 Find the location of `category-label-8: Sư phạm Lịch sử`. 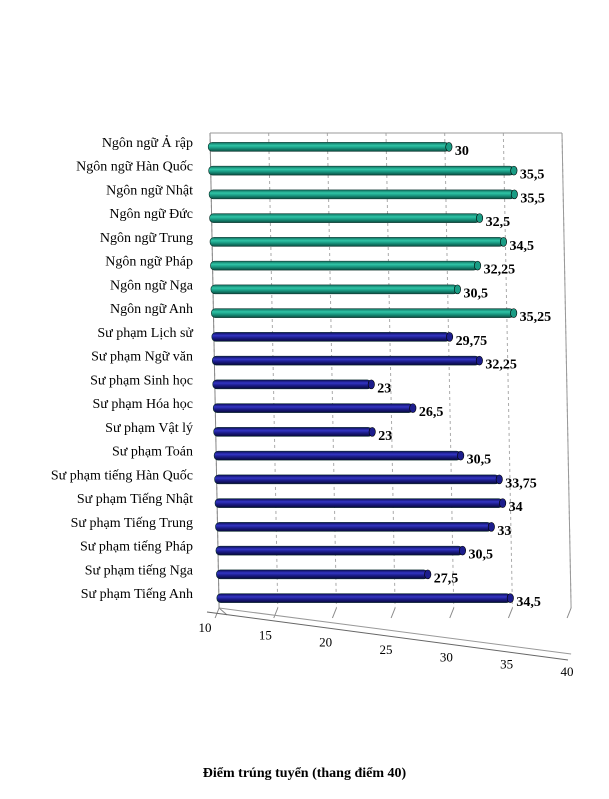

category-label-8: Sư phạm Lịch sử is located at coordinates (145, 333).